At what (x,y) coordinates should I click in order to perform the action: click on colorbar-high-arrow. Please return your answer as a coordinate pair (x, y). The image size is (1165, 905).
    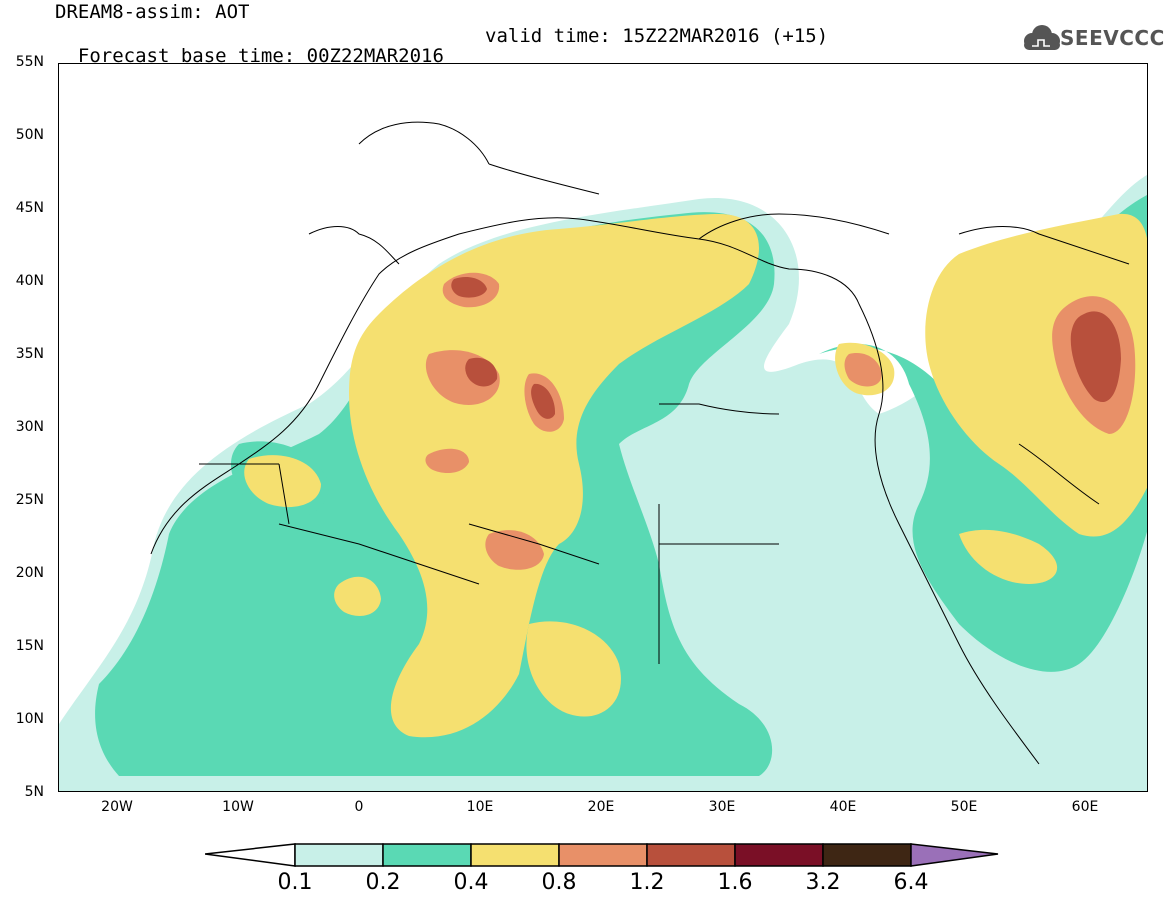
    Looking at the image, I should click on (954, 855).